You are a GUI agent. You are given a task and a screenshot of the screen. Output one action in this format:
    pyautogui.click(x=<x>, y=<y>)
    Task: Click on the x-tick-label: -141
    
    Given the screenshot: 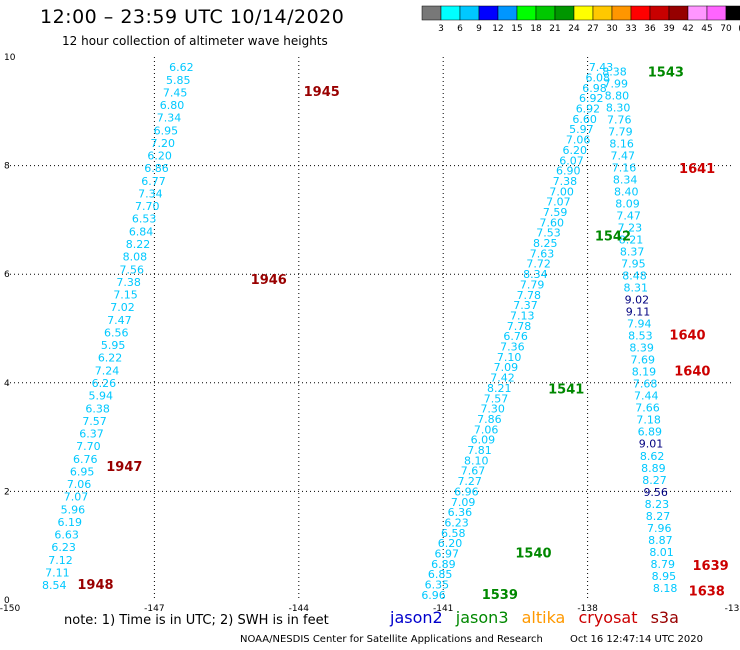 What is the action you would take?
    pyautogui.click(x=443, y=609)
    